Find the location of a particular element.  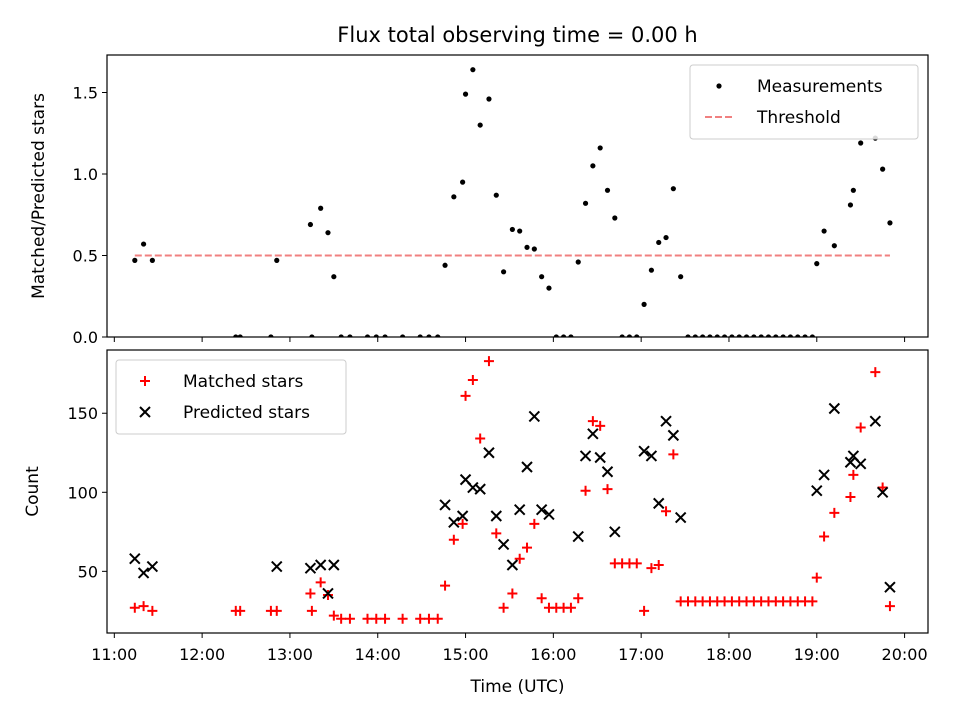

legend: Matched stars Predicted stars is located at coordinates (231, 397).